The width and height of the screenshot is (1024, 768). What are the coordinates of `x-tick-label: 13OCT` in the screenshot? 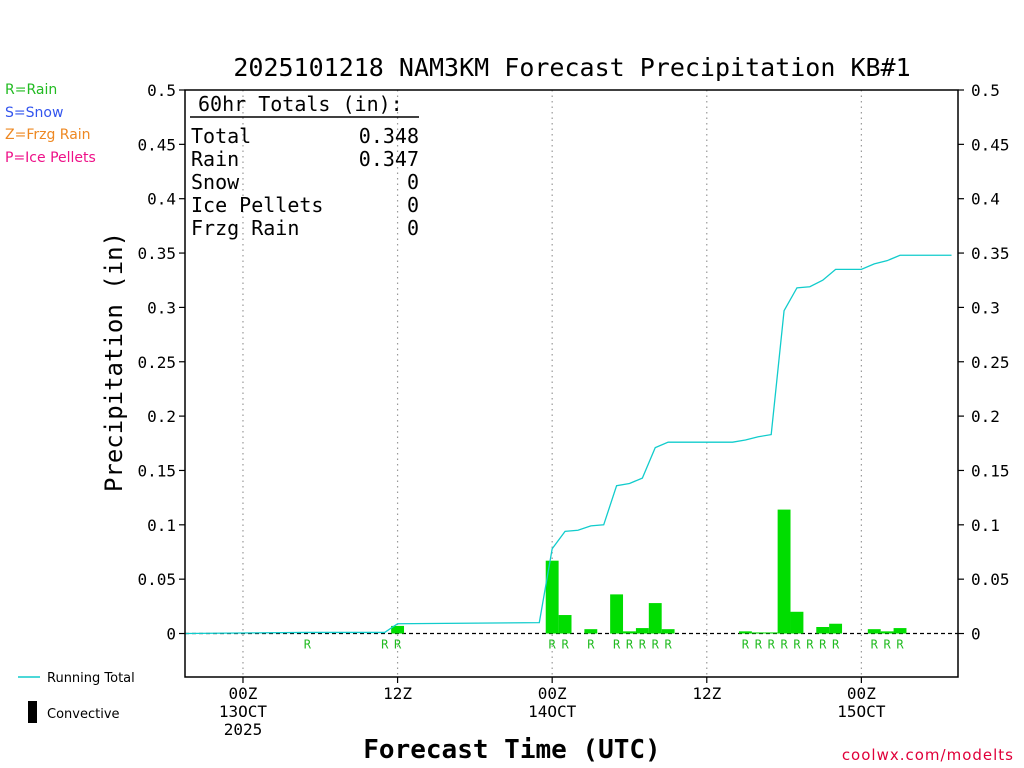 It's located at (243, 711).